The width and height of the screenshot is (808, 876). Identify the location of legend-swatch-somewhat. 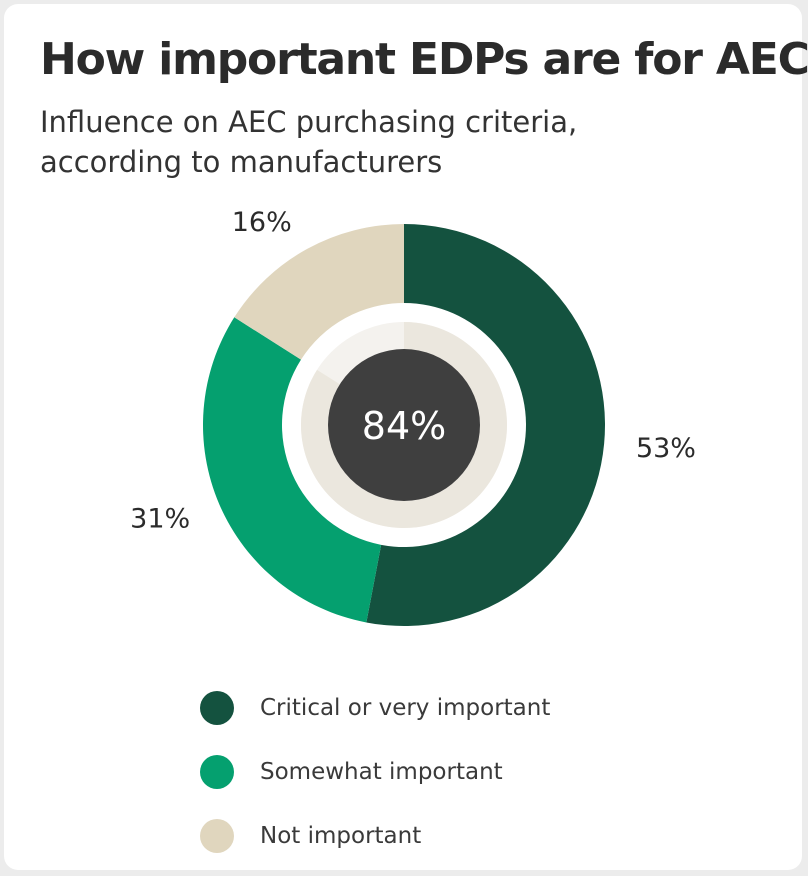
(217, 772).